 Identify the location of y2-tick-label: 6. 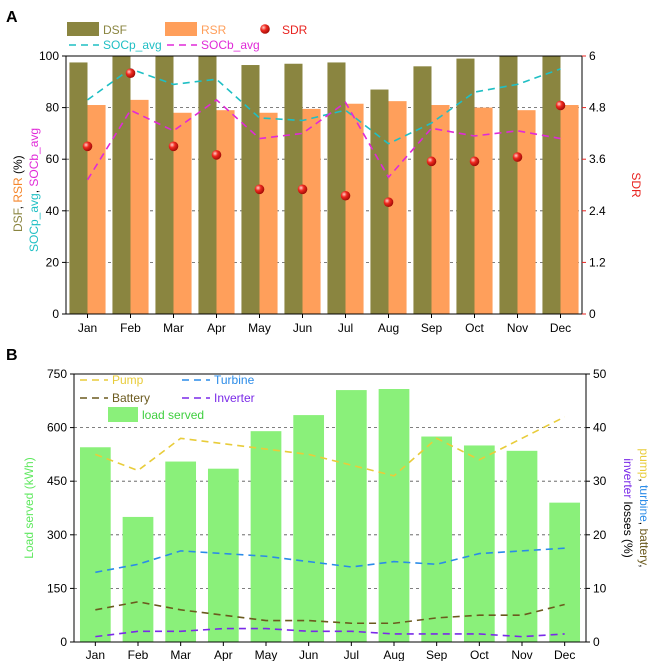
(592, 56).